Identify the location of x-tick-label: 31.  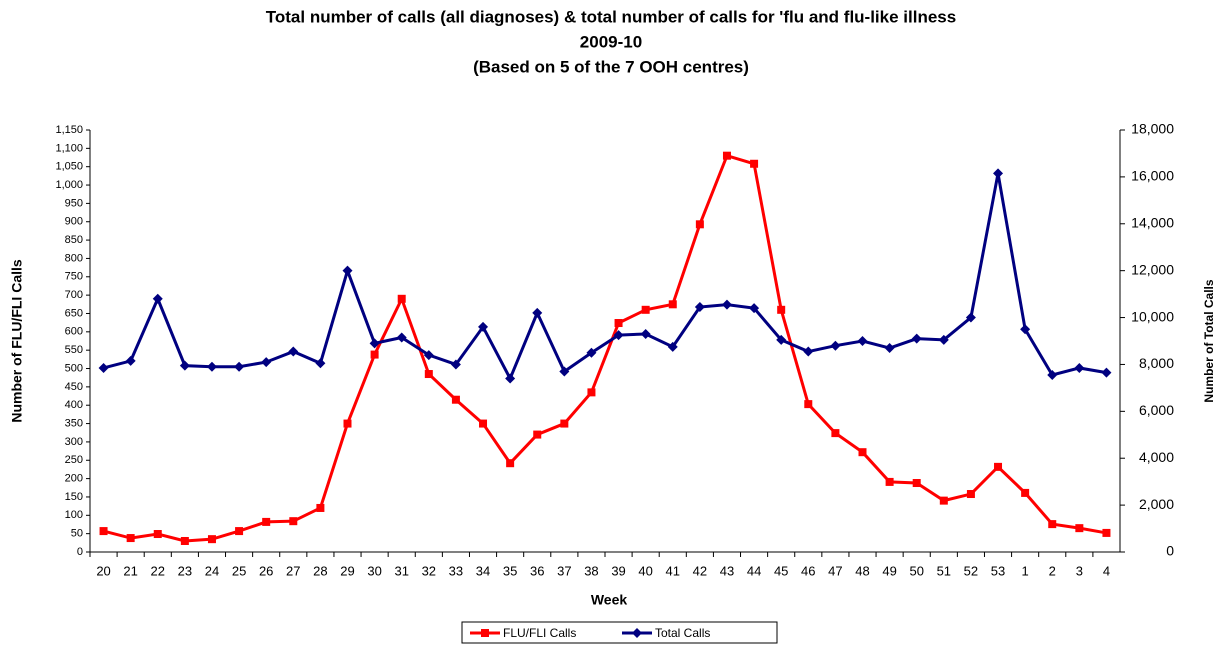
(401, 570).